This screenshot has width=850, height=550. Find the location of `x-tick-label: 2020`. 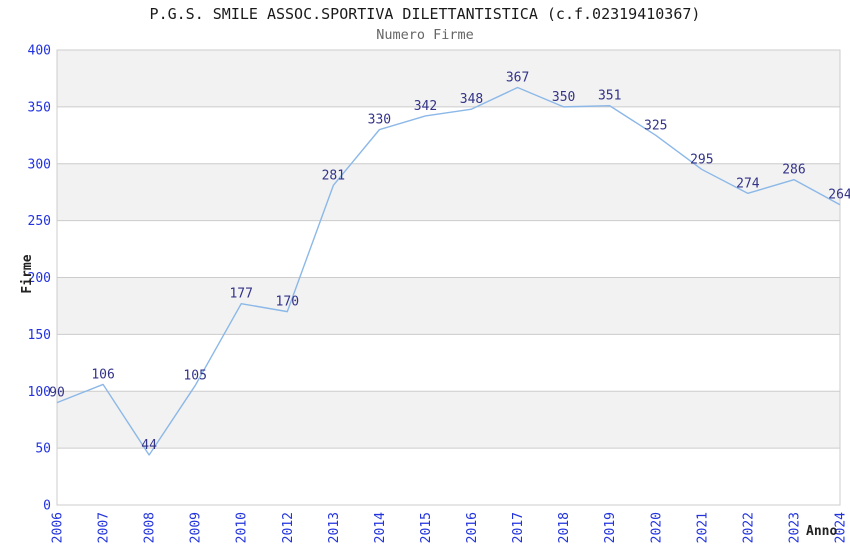

x-tick-label: 2020 is located at coordinates (656, 527).